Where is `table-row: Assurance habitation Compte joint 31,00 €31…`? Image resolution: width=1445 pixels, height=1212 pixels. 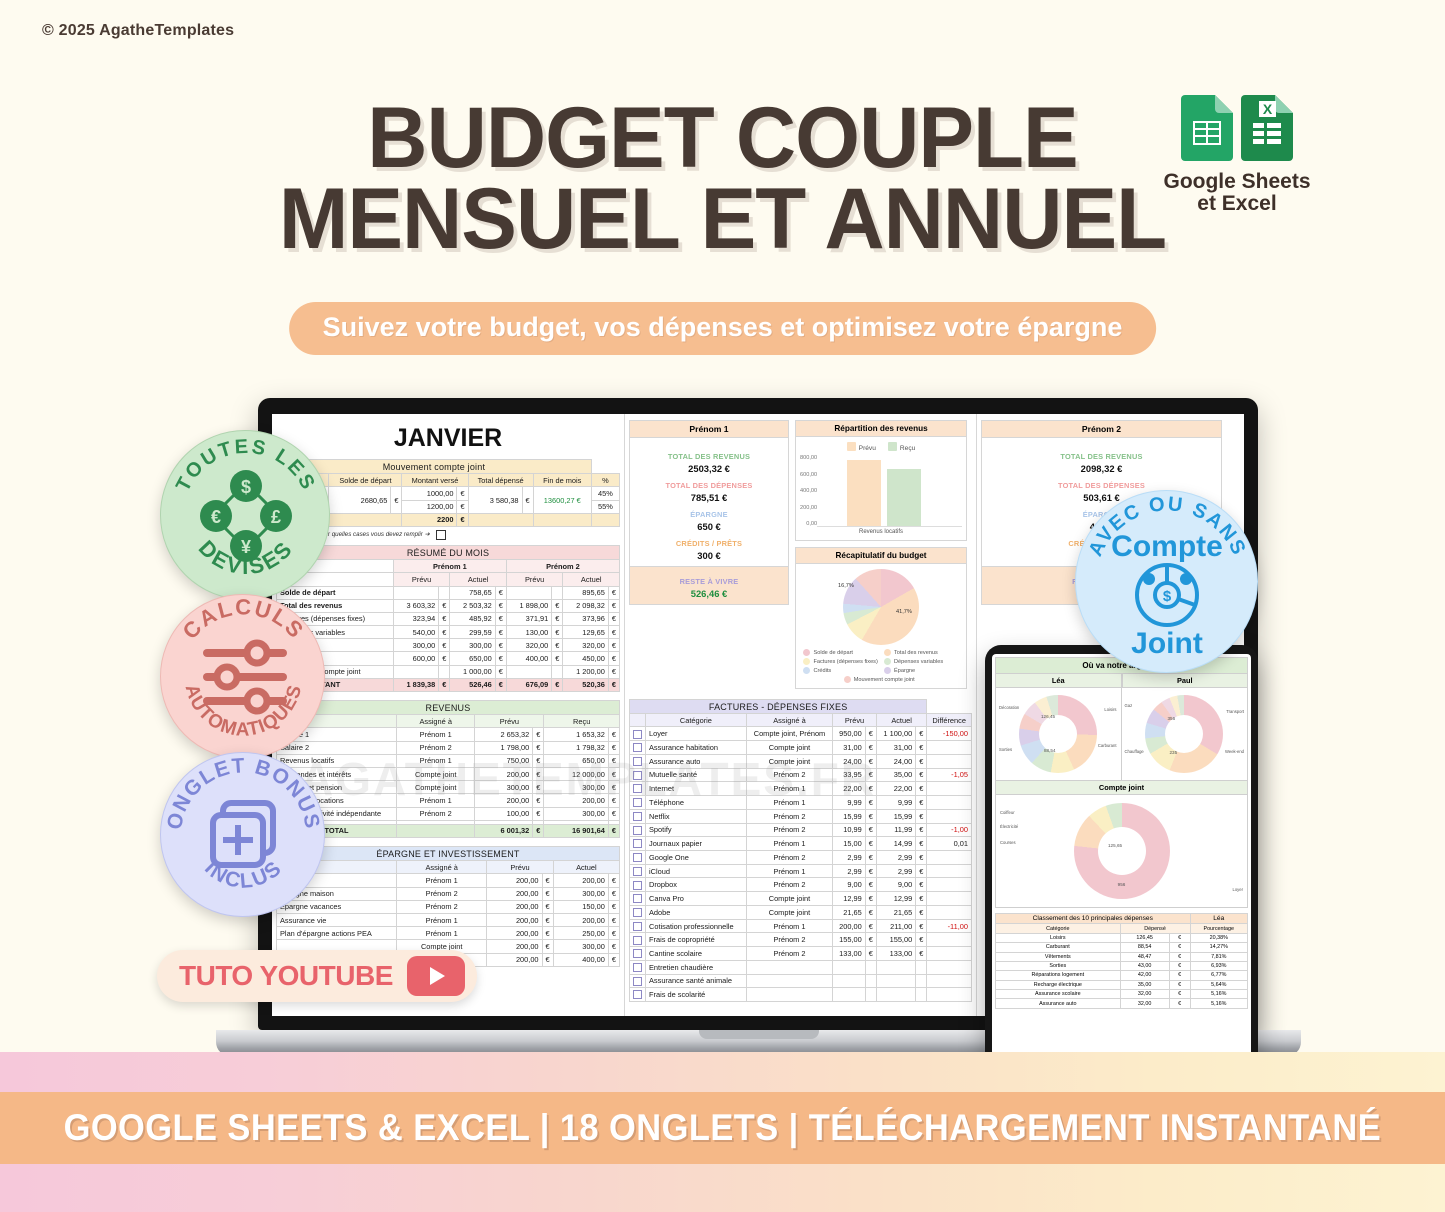 table-row: Assurance habitation Compte joint 31,00 €31… is located at coordinates (800, 747).